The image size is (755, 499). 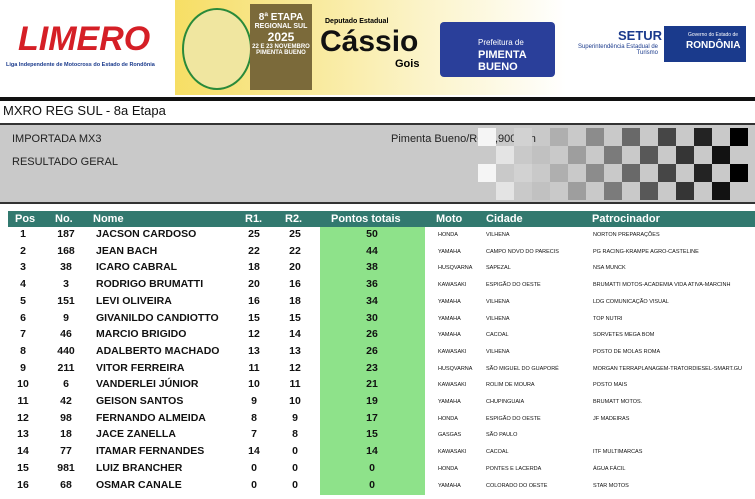 I want to click on table-cell: 6, so click(x=66, y=384).